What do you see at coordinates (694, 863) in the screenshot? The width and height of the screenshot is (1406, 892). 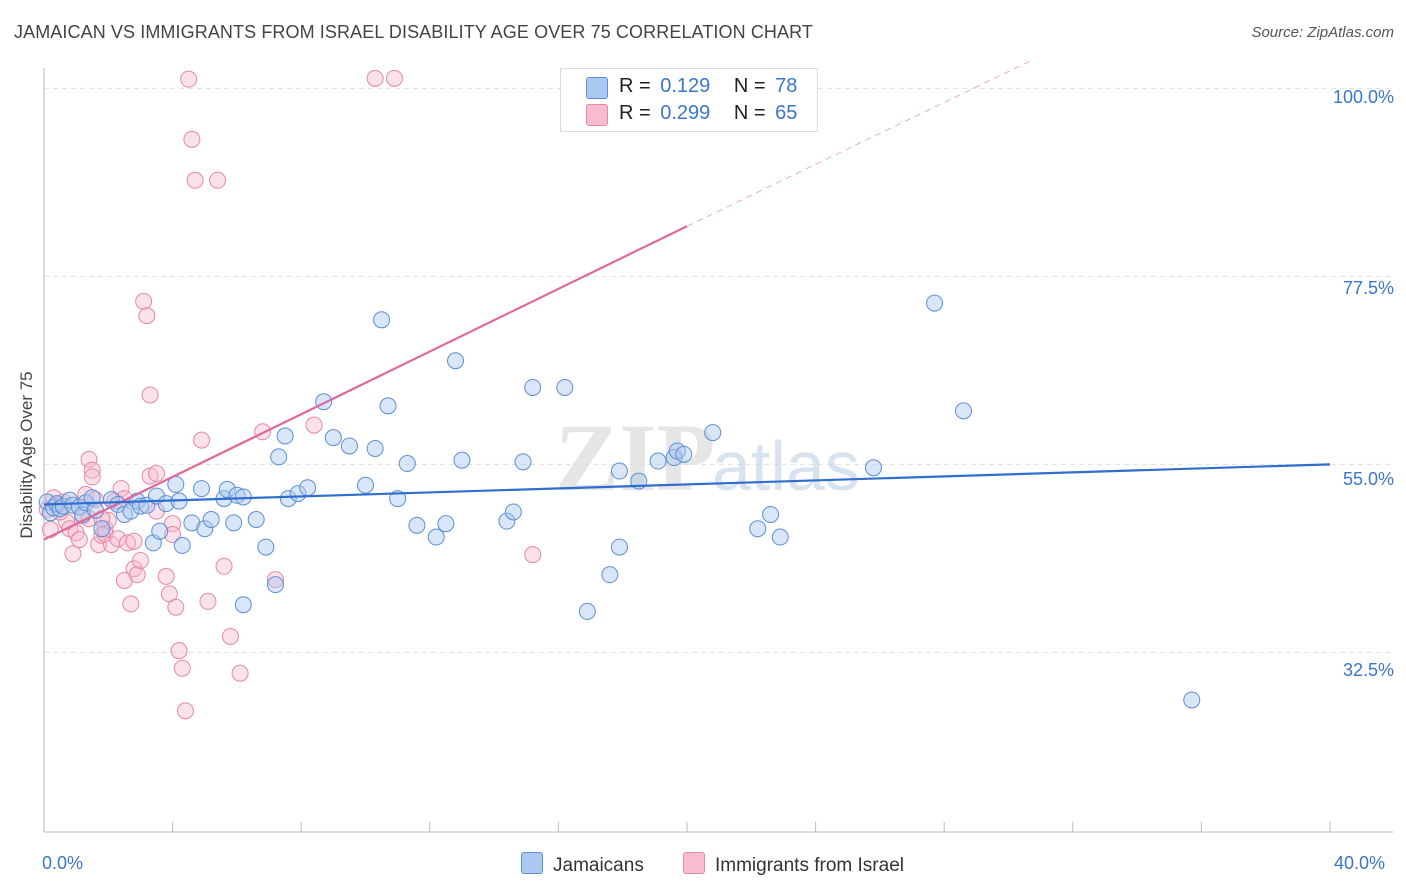 I see `bottom-swatch-pink` at bounding box center [694, 863].